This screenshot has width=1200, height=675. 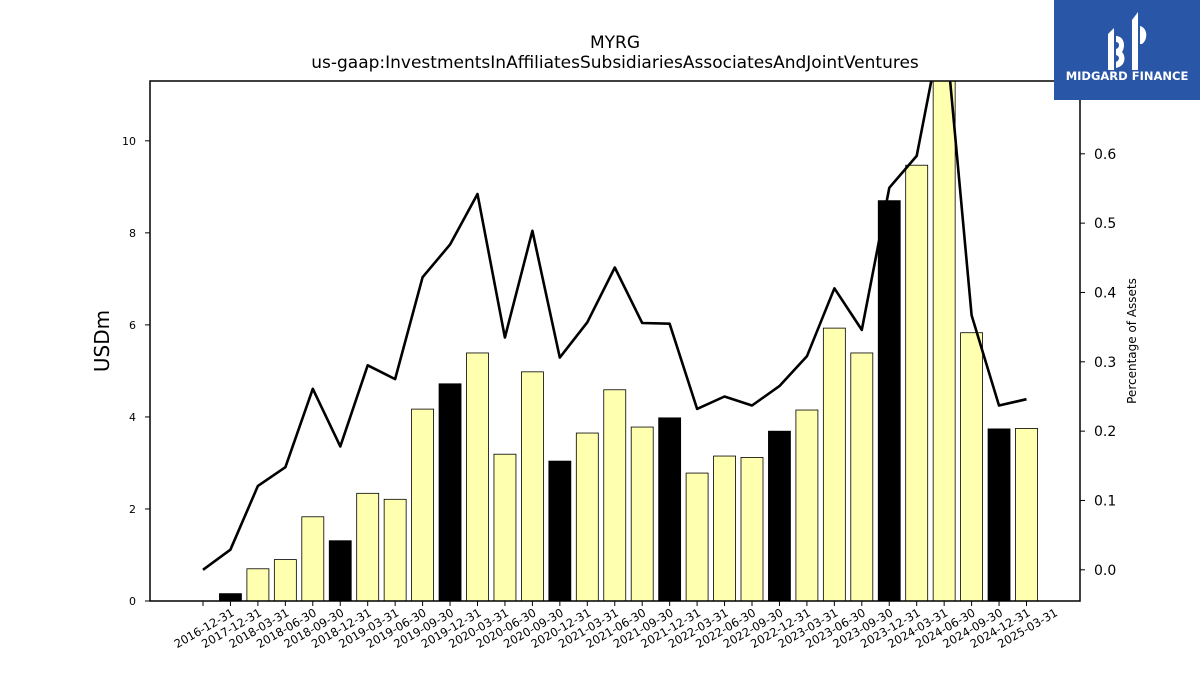 What do you see at coordinates (132, 417) in the screenshot?
I see `y-tick-label: 4` at bounding box center [132, 417].